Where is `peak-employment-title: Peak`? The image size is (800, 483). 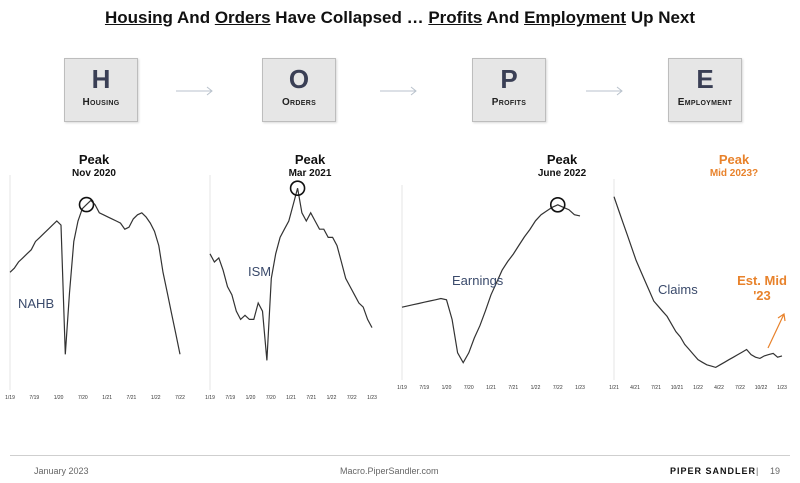 peak-employment-title: Peak is located at coordinates (734, 159).